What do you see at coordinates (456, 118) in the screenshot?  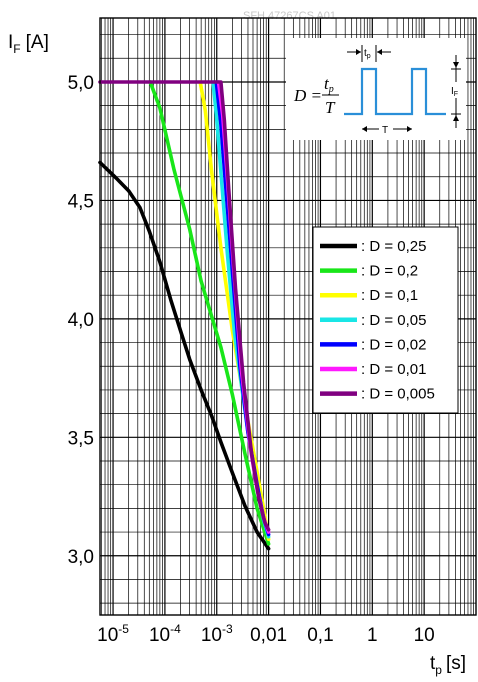 I see `inset-IF-arrowhead-bottom` at bounding box center [456, 118].